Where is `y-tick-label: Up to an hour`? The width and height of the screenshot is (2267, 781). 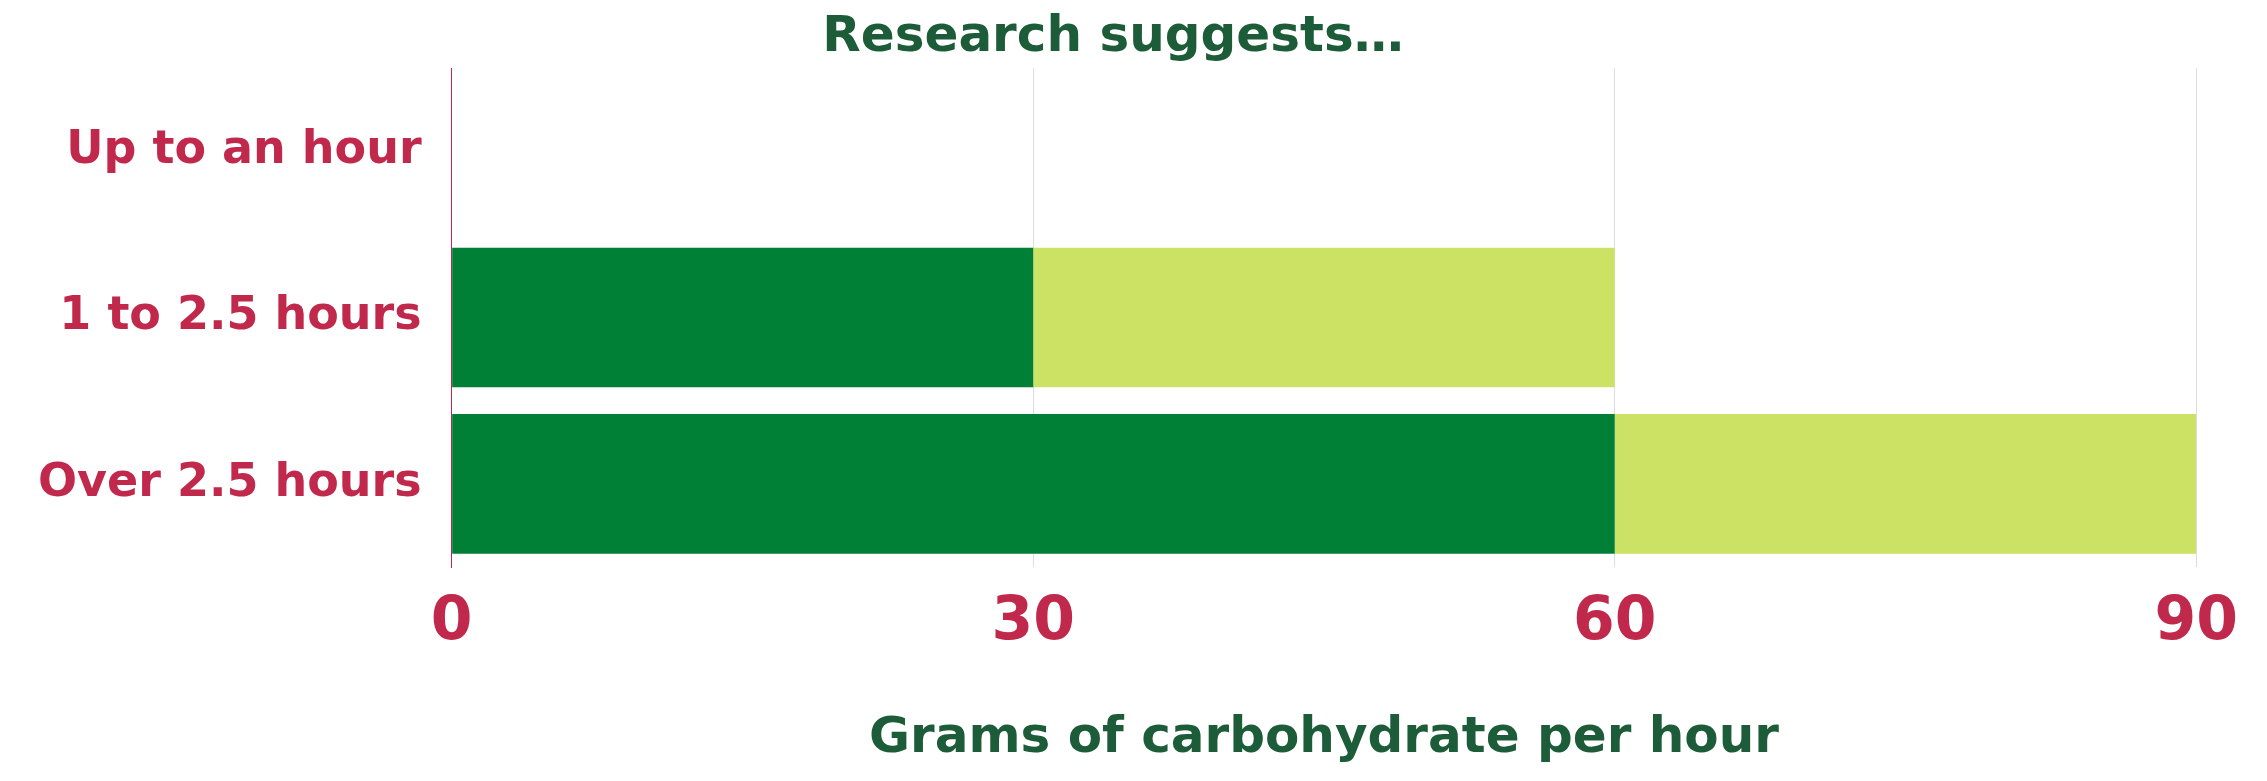
y-tick-label: Up to an hour is located at coordinates (244, 147).